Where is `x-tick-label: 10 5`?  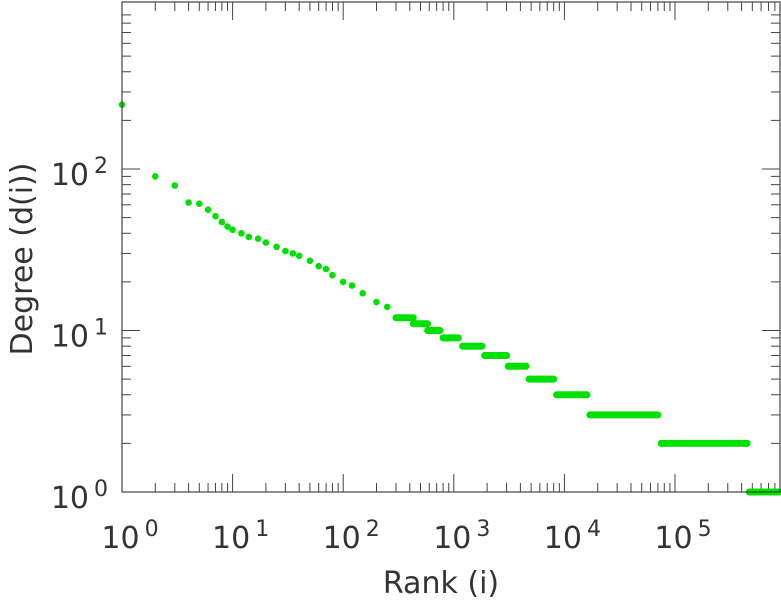 x-tick-label: 10 5 is located at coordinates (682, 536).